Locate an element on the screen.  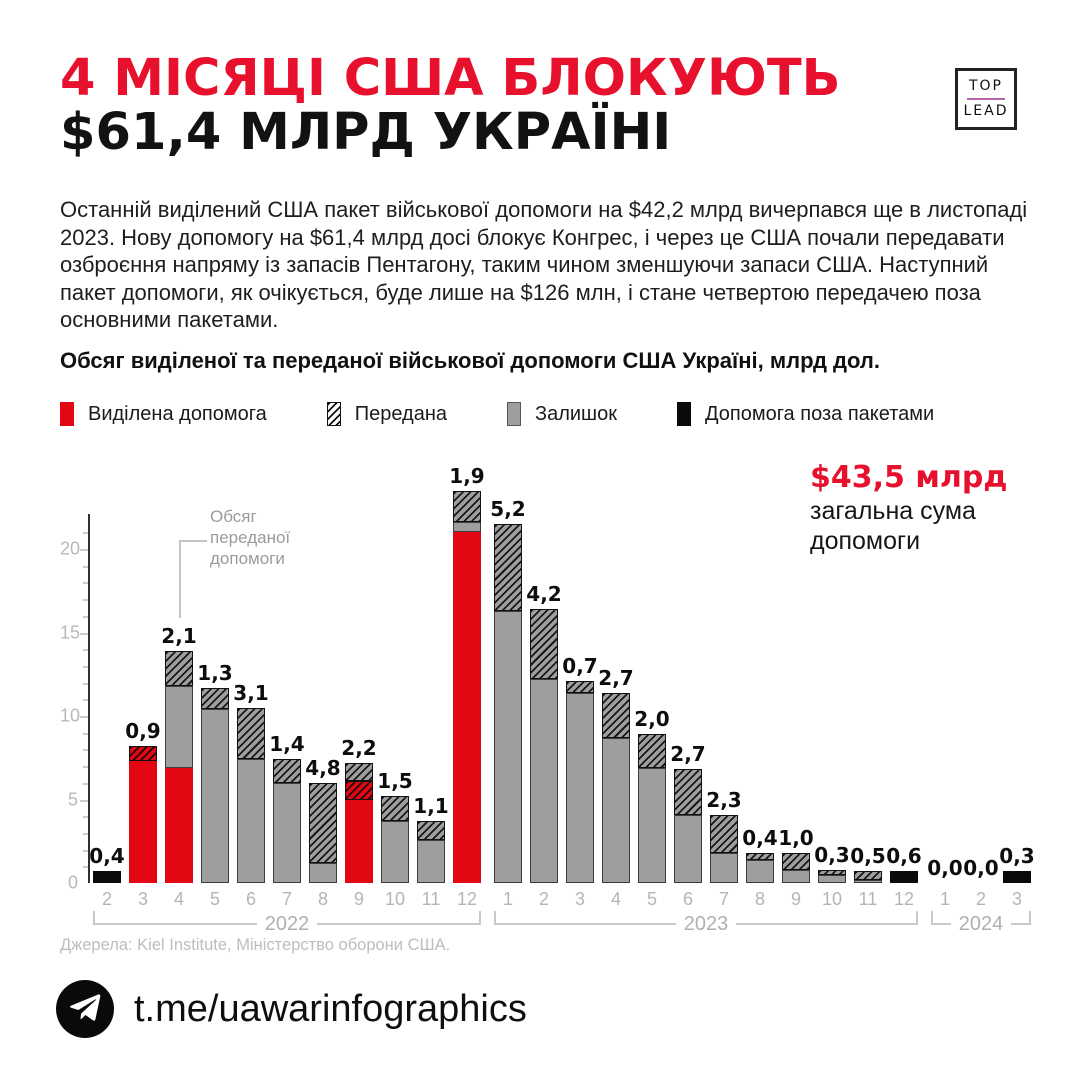
bar-value-label: 2,2 is located at coordinates (359, 747).